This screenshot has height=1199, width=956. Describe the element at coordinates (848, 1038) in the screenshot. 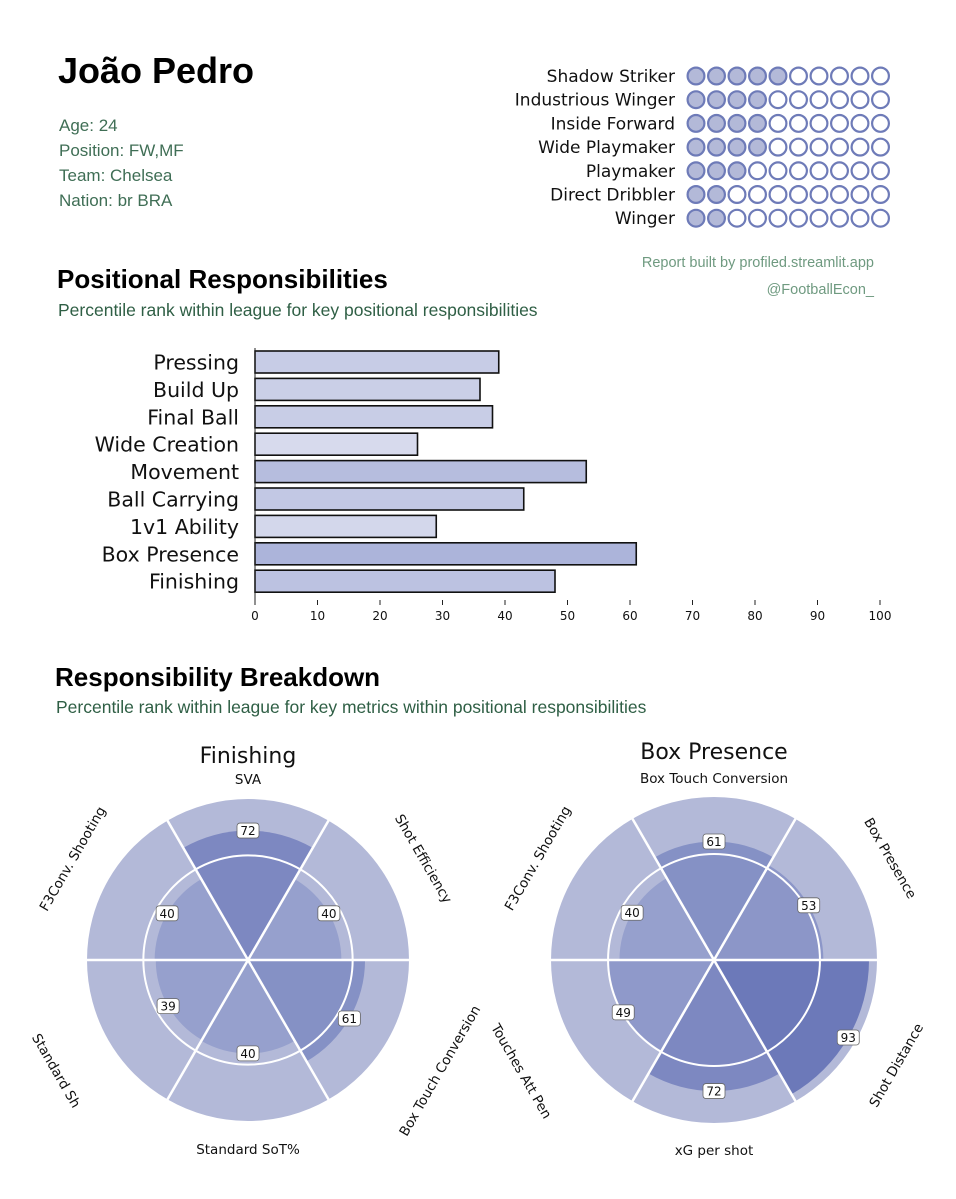

I see `value-label-shot-distance: 93` at that location.